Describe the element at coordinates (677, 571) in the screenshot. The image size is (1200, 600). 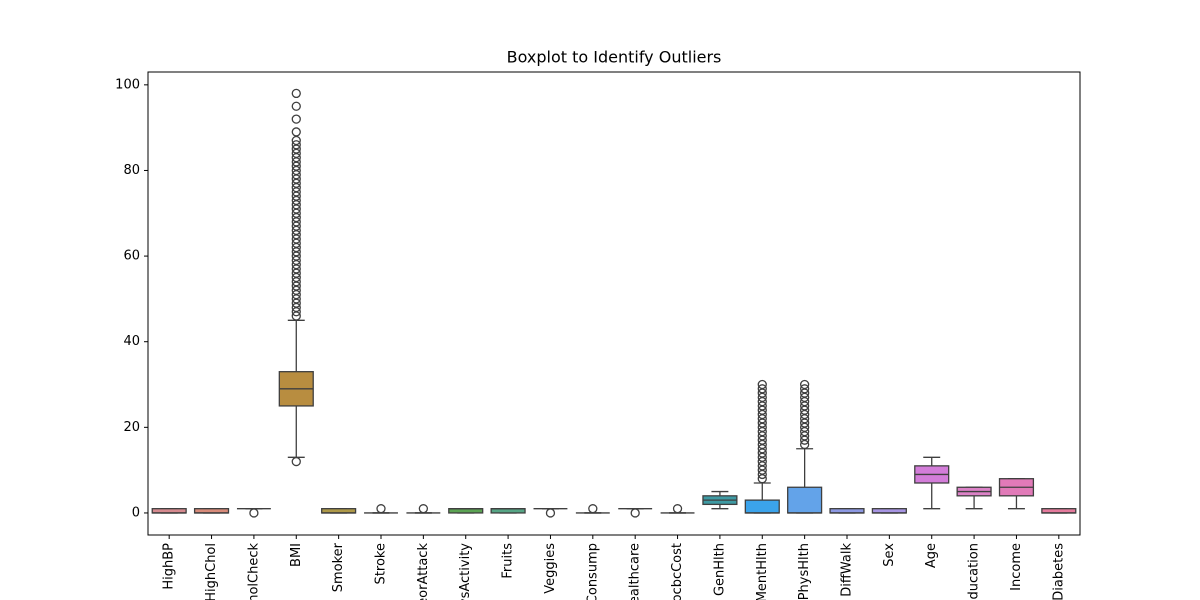
I see `x-tick-label: NoDocbcCost` at that location.